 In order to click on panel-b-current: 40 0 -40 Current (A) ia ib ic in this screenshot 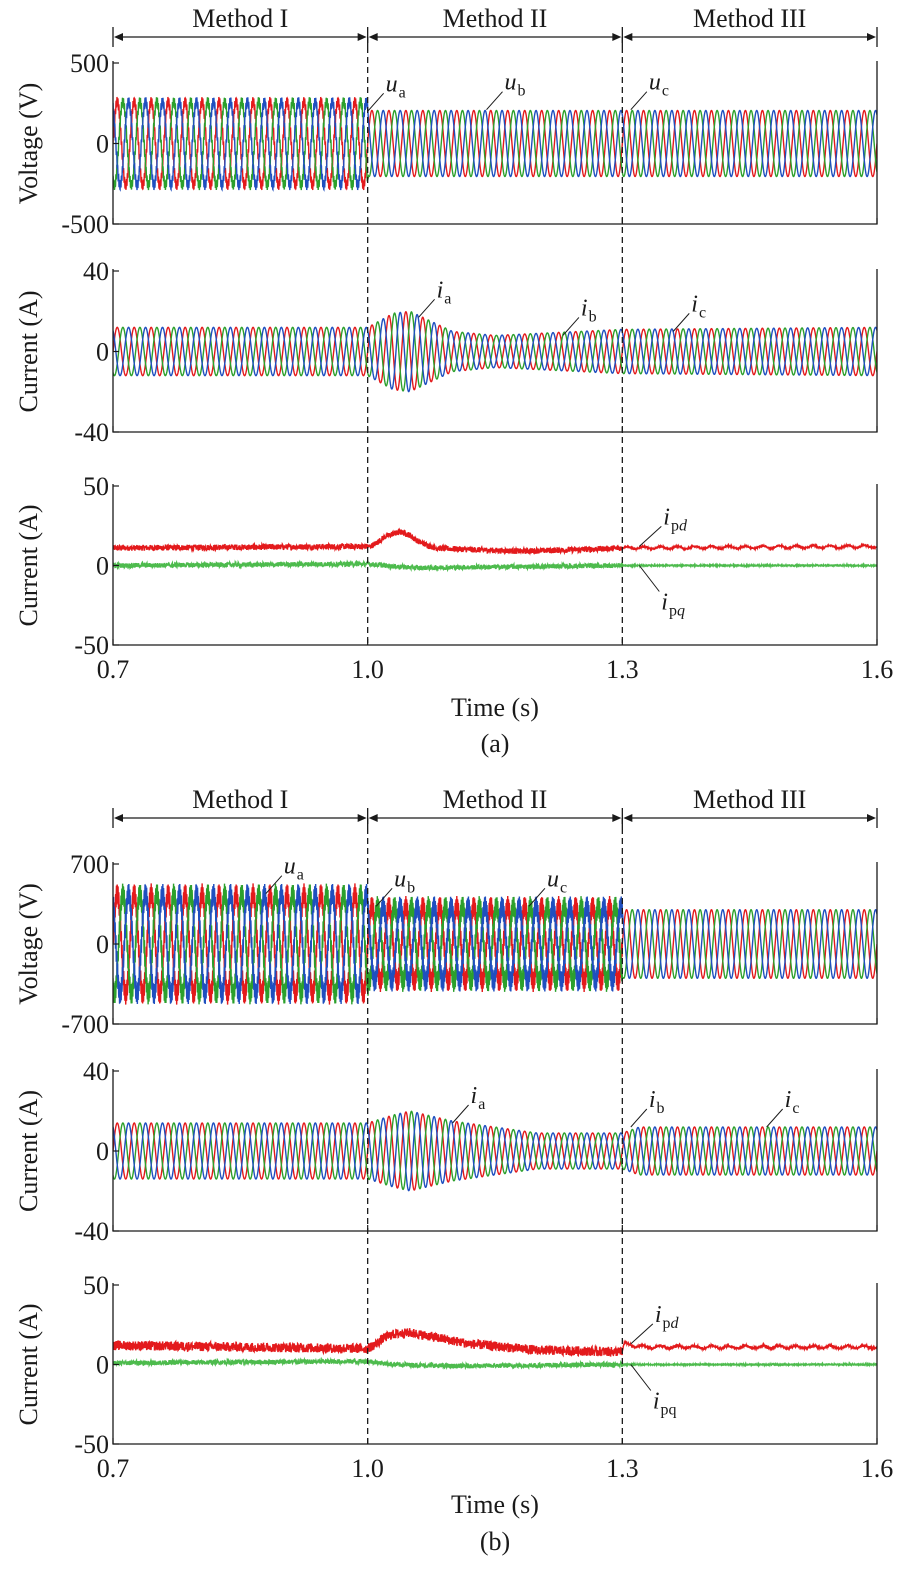, I will do `click(446, 1151)`.